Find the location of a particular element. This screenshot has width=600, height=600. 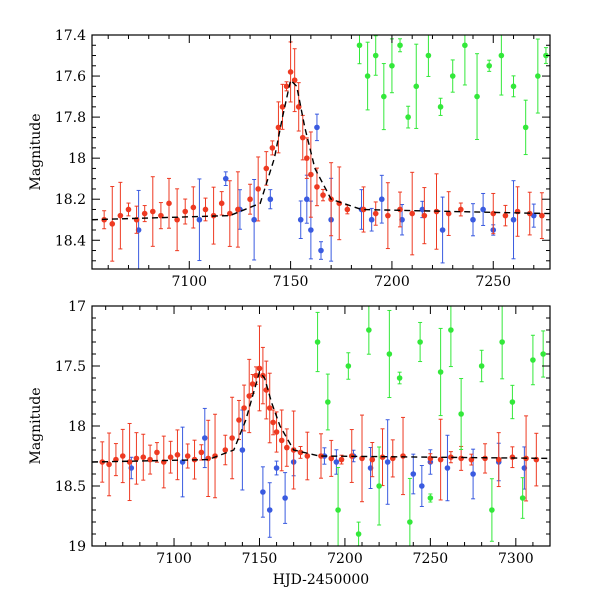

x-tick-label: 7100 is located at coordinates (189, 282).